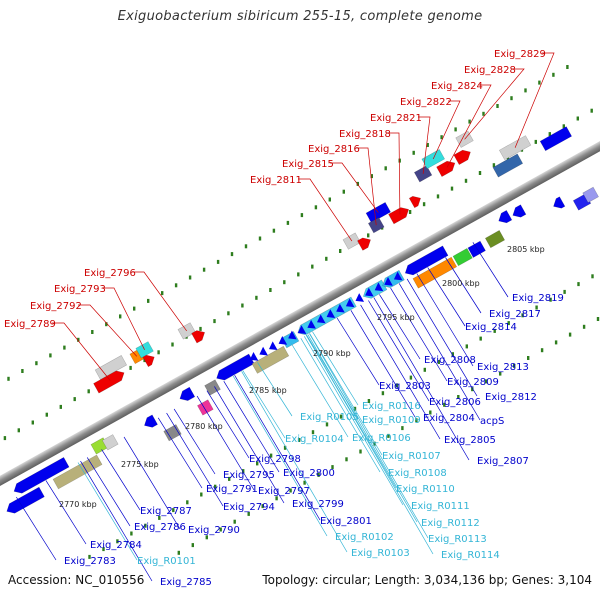 Image resolution: width=600 pixels, height=600 pixels. Describe the element at coordinates (520, 54) in the screenshot. I see `plus-gene-label: Exig_2829` at that location.